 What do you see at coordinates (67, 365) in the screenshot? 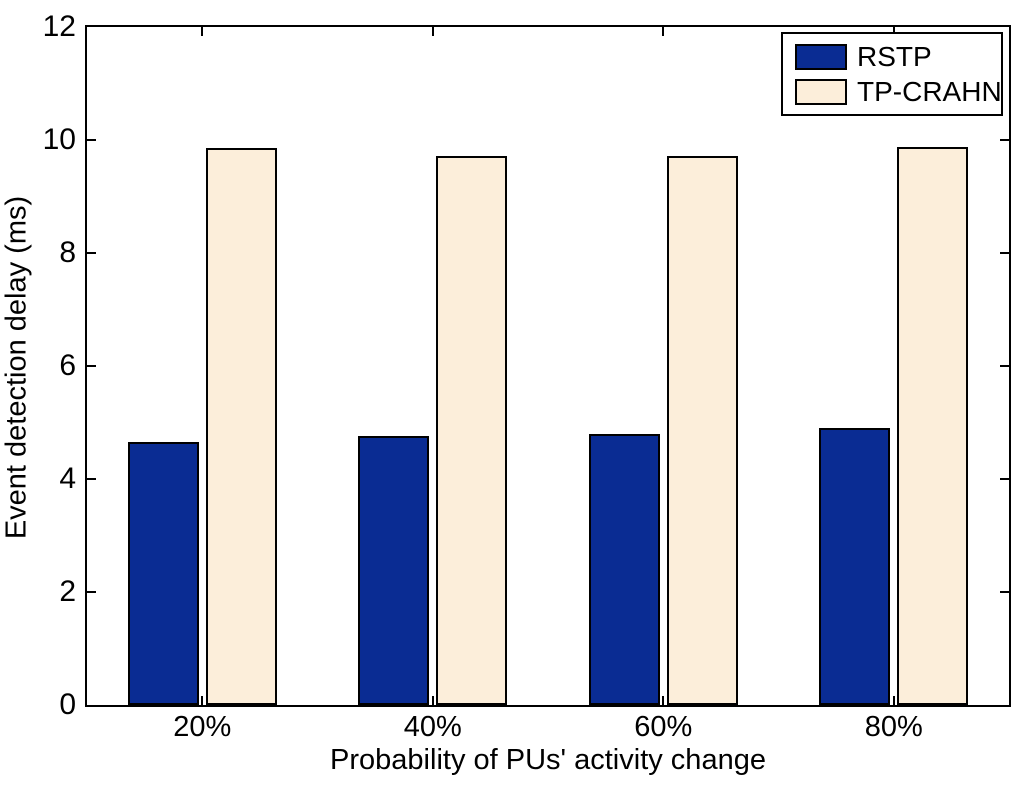
I see `y-tick-label: 6` at bounding box center [67, 365].